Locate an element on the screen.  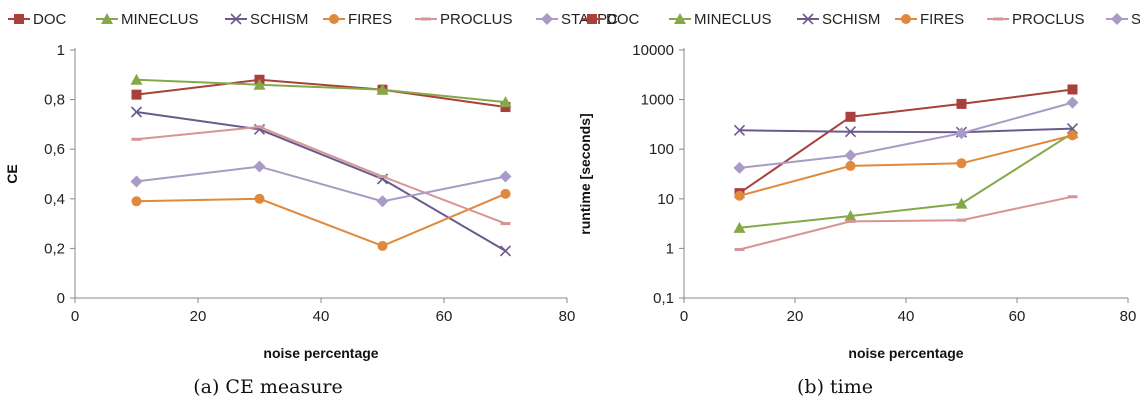
legend-label-mineclus: MINECLUS is located at coordinates (160, 19).